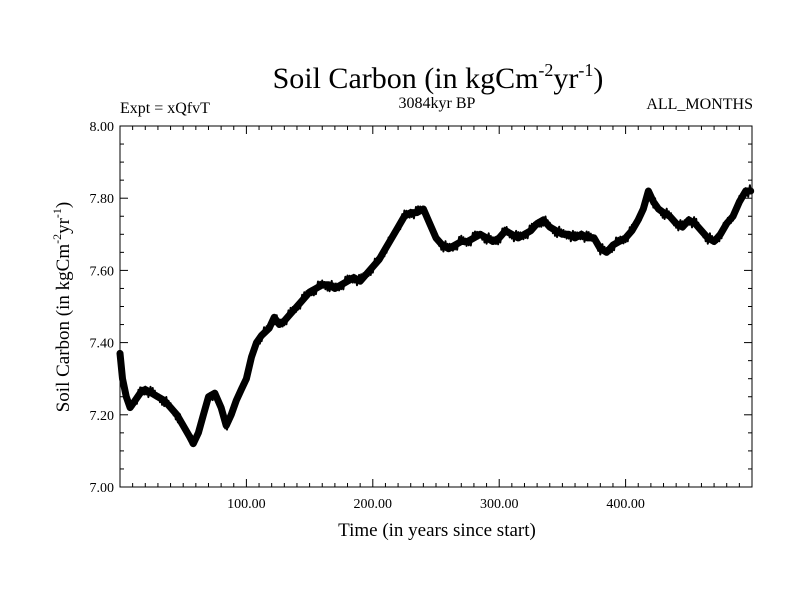  I want to click on y-tick-label: 7.00, so click(102, 488).